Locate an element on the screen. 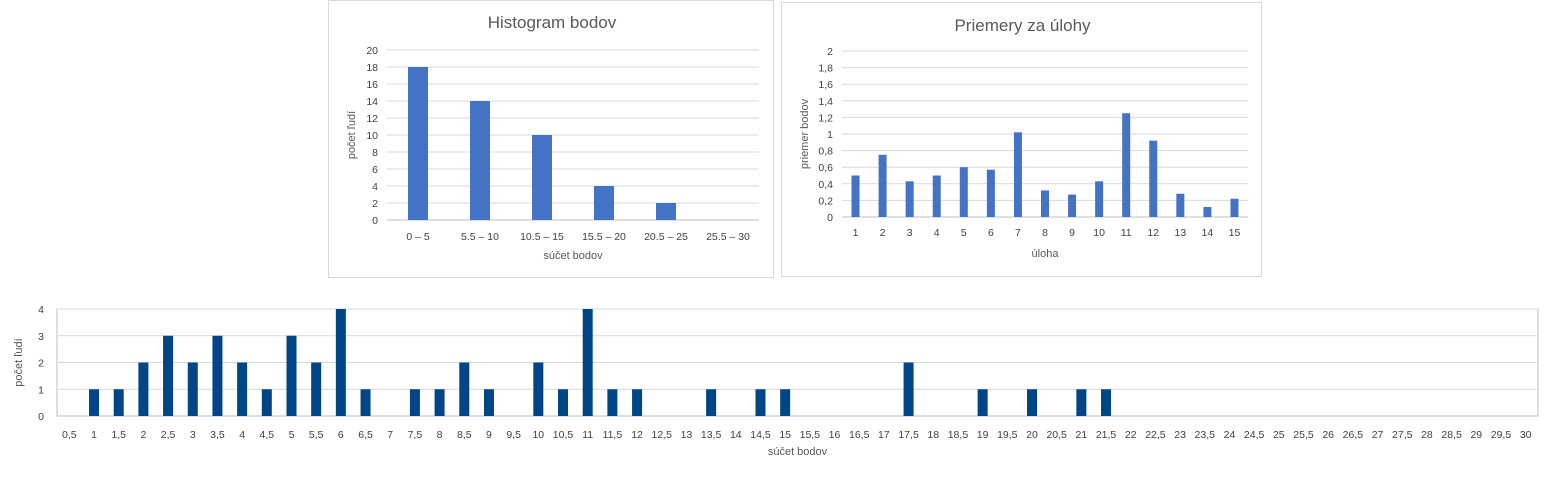 This screenshot has width=1564, height=486. y-tick-label: 3 is located at coordinates (41, 337).